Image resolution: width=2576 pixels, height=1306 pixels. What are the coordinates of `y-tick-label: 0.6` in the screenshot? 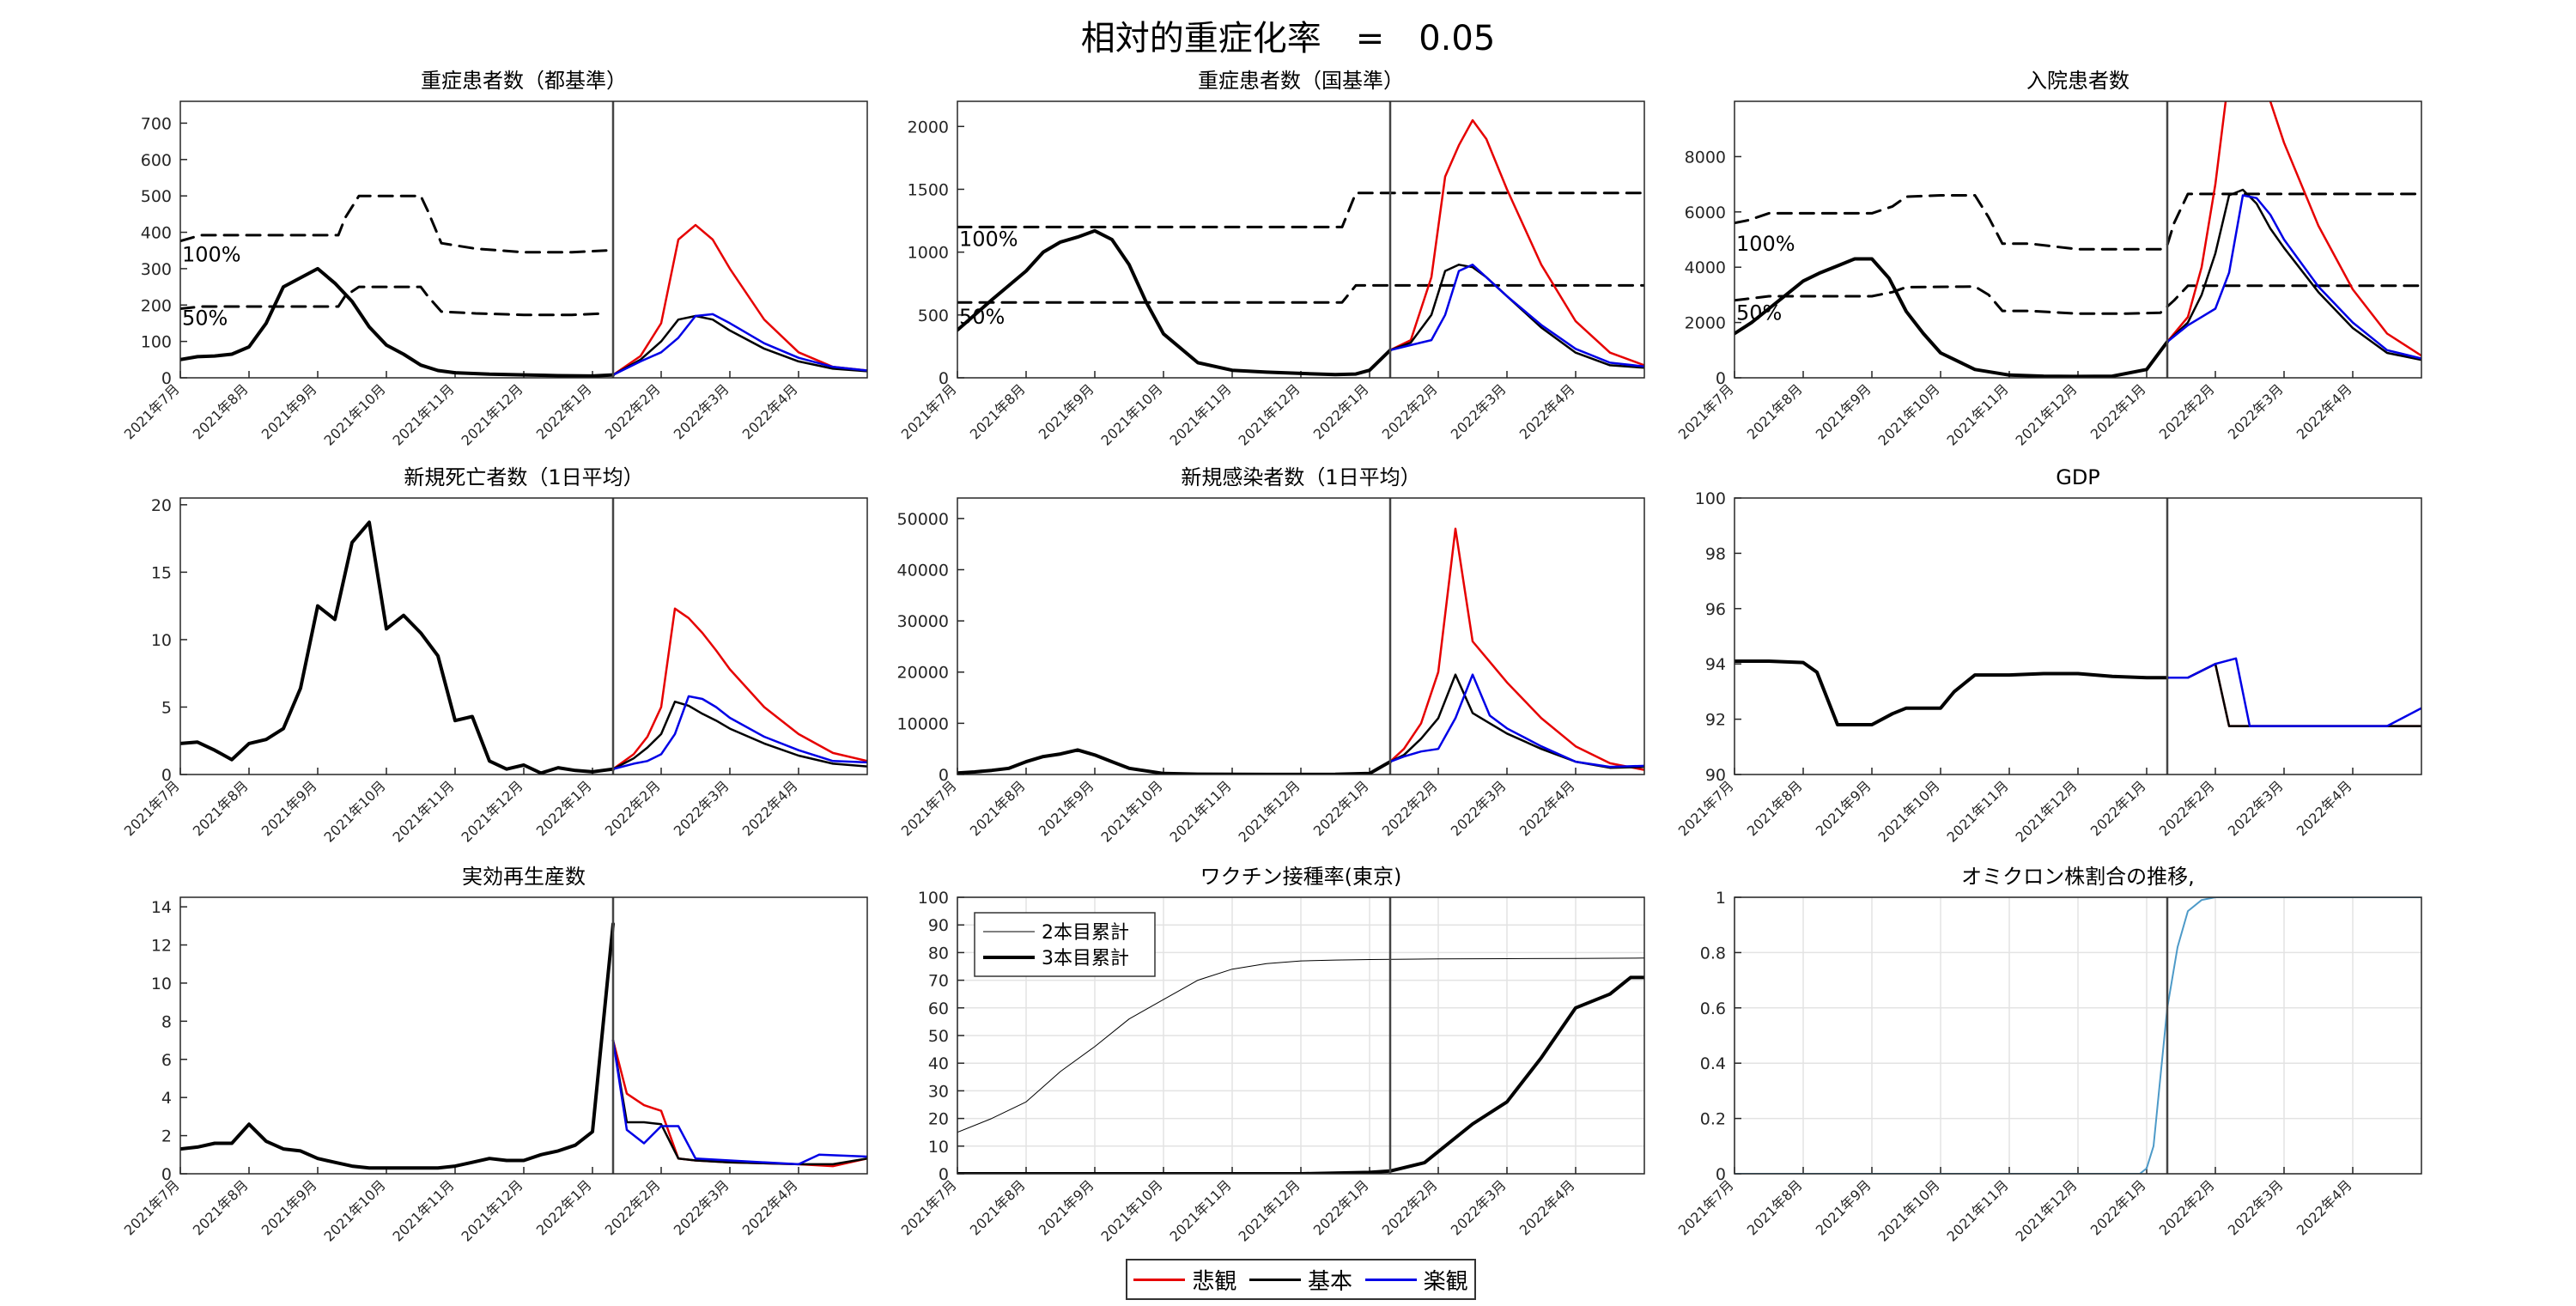 It's located at (1713, 1008).